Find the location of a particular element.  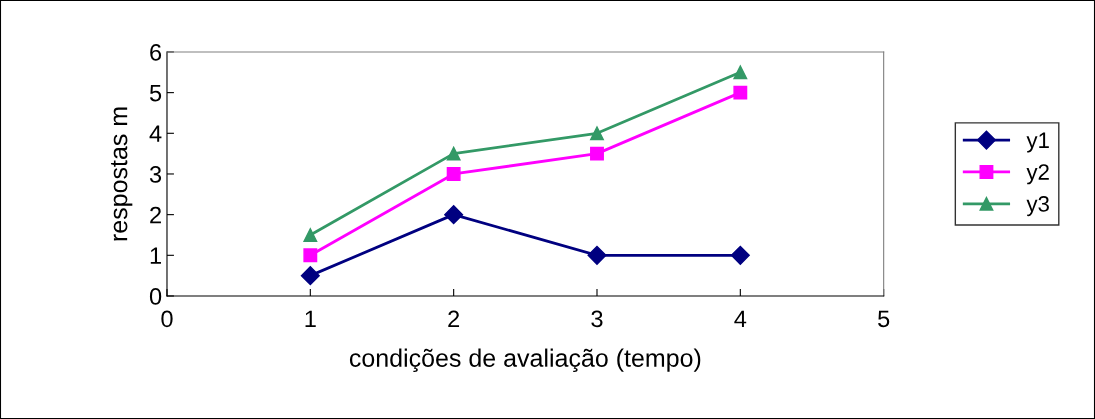

legend-label: y2 is located at coordinates (1037, 174).